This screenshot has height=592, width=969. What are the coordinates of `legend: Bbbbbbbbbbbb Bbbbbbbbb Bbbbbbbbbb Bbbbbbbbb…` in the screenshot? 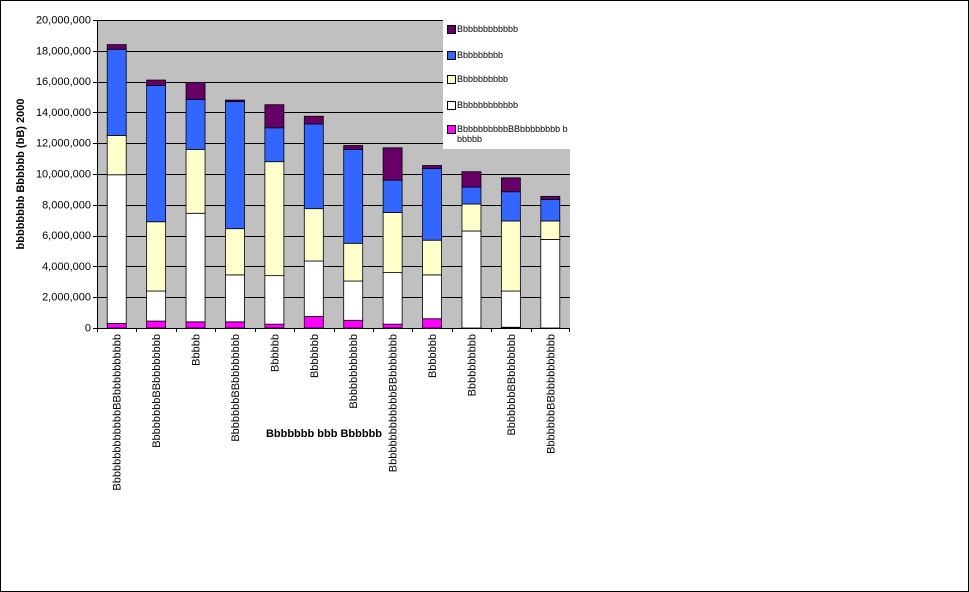 It's located at (506, 84).